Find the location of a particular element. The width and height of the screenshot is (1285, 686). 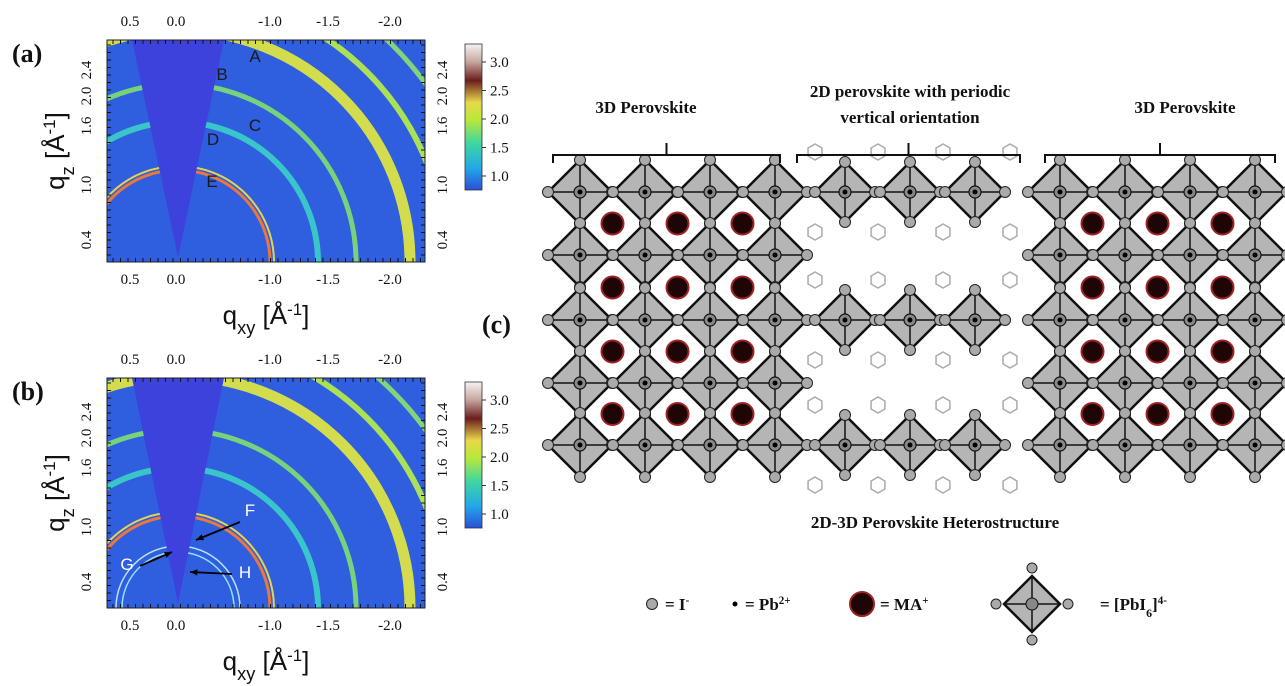

label-part: z is located at coordinates (68, 512).